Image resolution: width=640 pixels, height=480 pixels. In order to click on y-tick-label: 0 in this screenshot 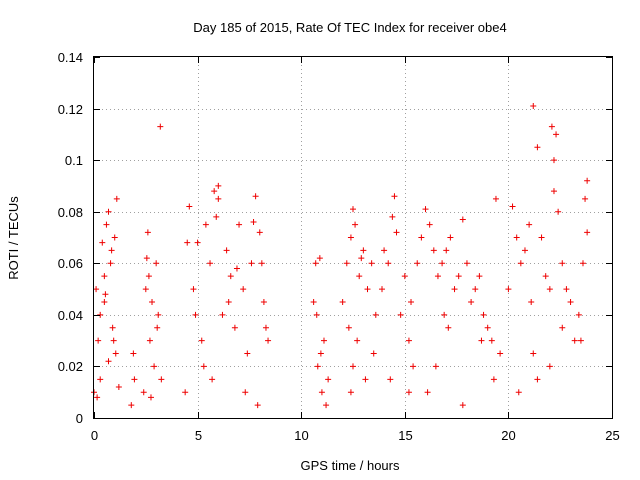, I will do `click(79, 418)`.